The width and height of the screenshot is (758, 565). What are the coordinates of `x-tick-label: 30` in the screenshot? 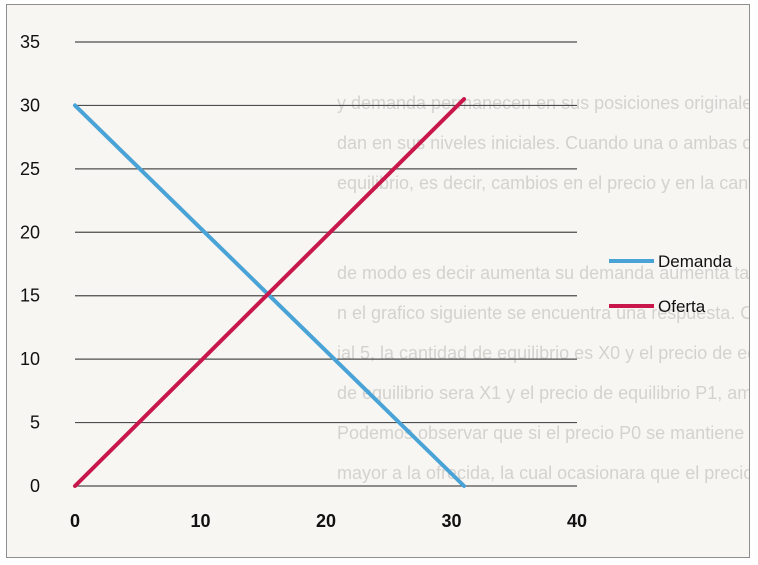 It's located at (451, 521).